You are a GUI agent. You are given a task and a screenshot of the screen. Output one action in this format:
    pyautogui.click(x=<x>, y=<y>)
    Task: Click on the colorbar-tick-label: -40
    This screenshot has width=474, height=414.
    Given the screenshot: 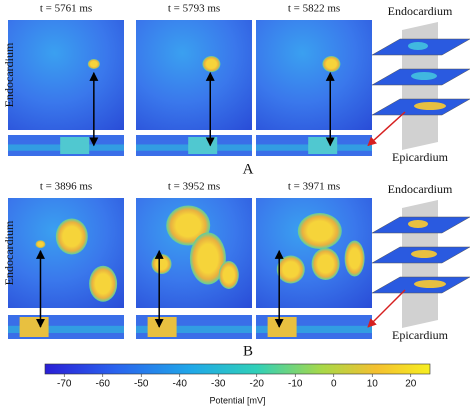 What is the action you would take?
    pyautogui.click(x=180, y=384)
    